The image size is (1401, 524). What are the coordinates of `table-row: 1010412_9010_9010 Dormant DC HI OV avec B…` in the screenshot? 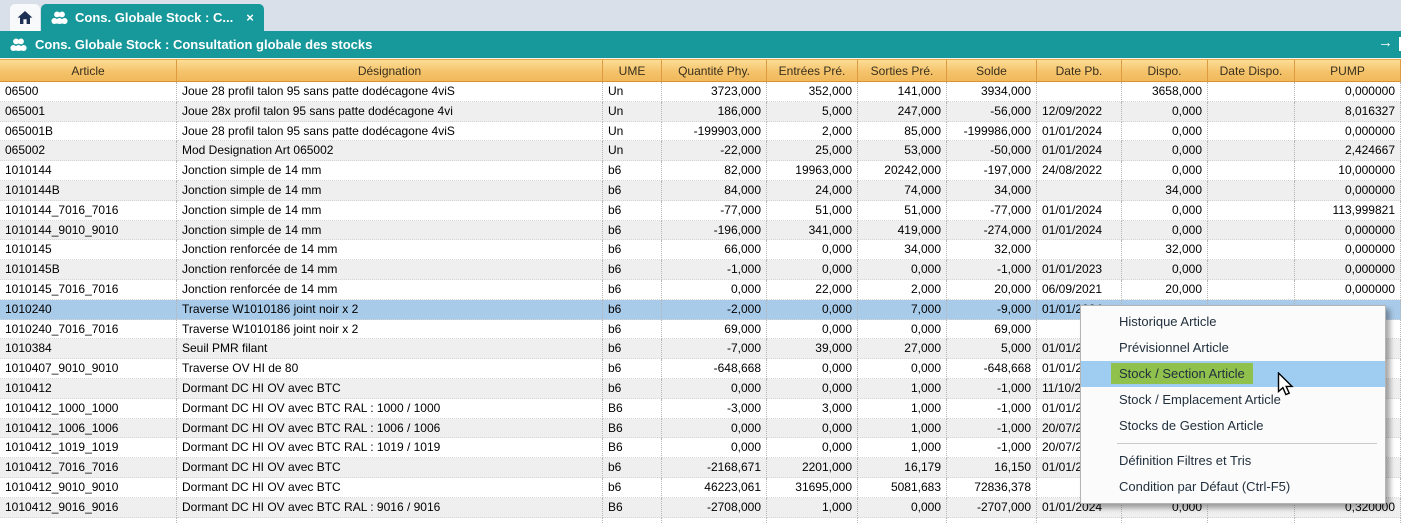 It's located at (700, 487).